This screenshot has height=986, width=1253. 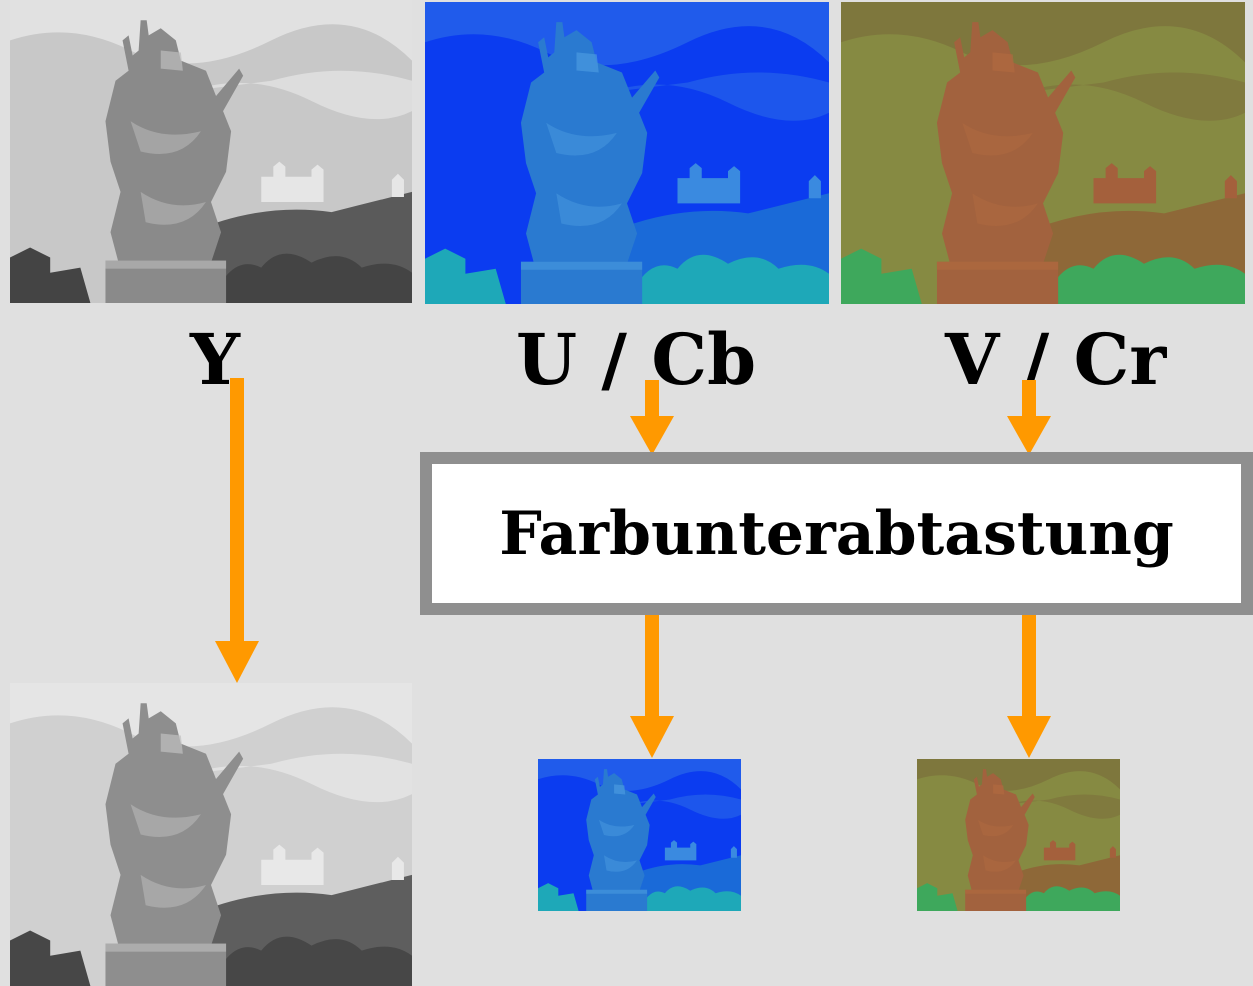 I want to click on cr-subsampled-image, so click(x=1018, y=835).